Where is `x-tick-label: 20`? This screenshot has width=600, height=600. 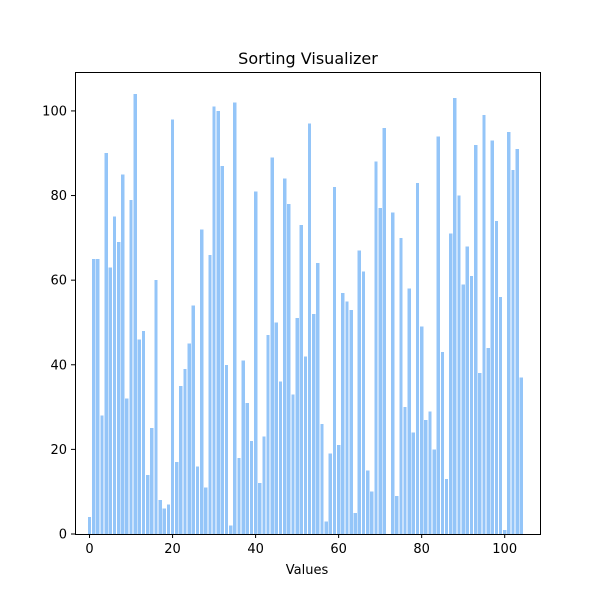 x-tick-label: 20 is located at coordinates (172, 549).